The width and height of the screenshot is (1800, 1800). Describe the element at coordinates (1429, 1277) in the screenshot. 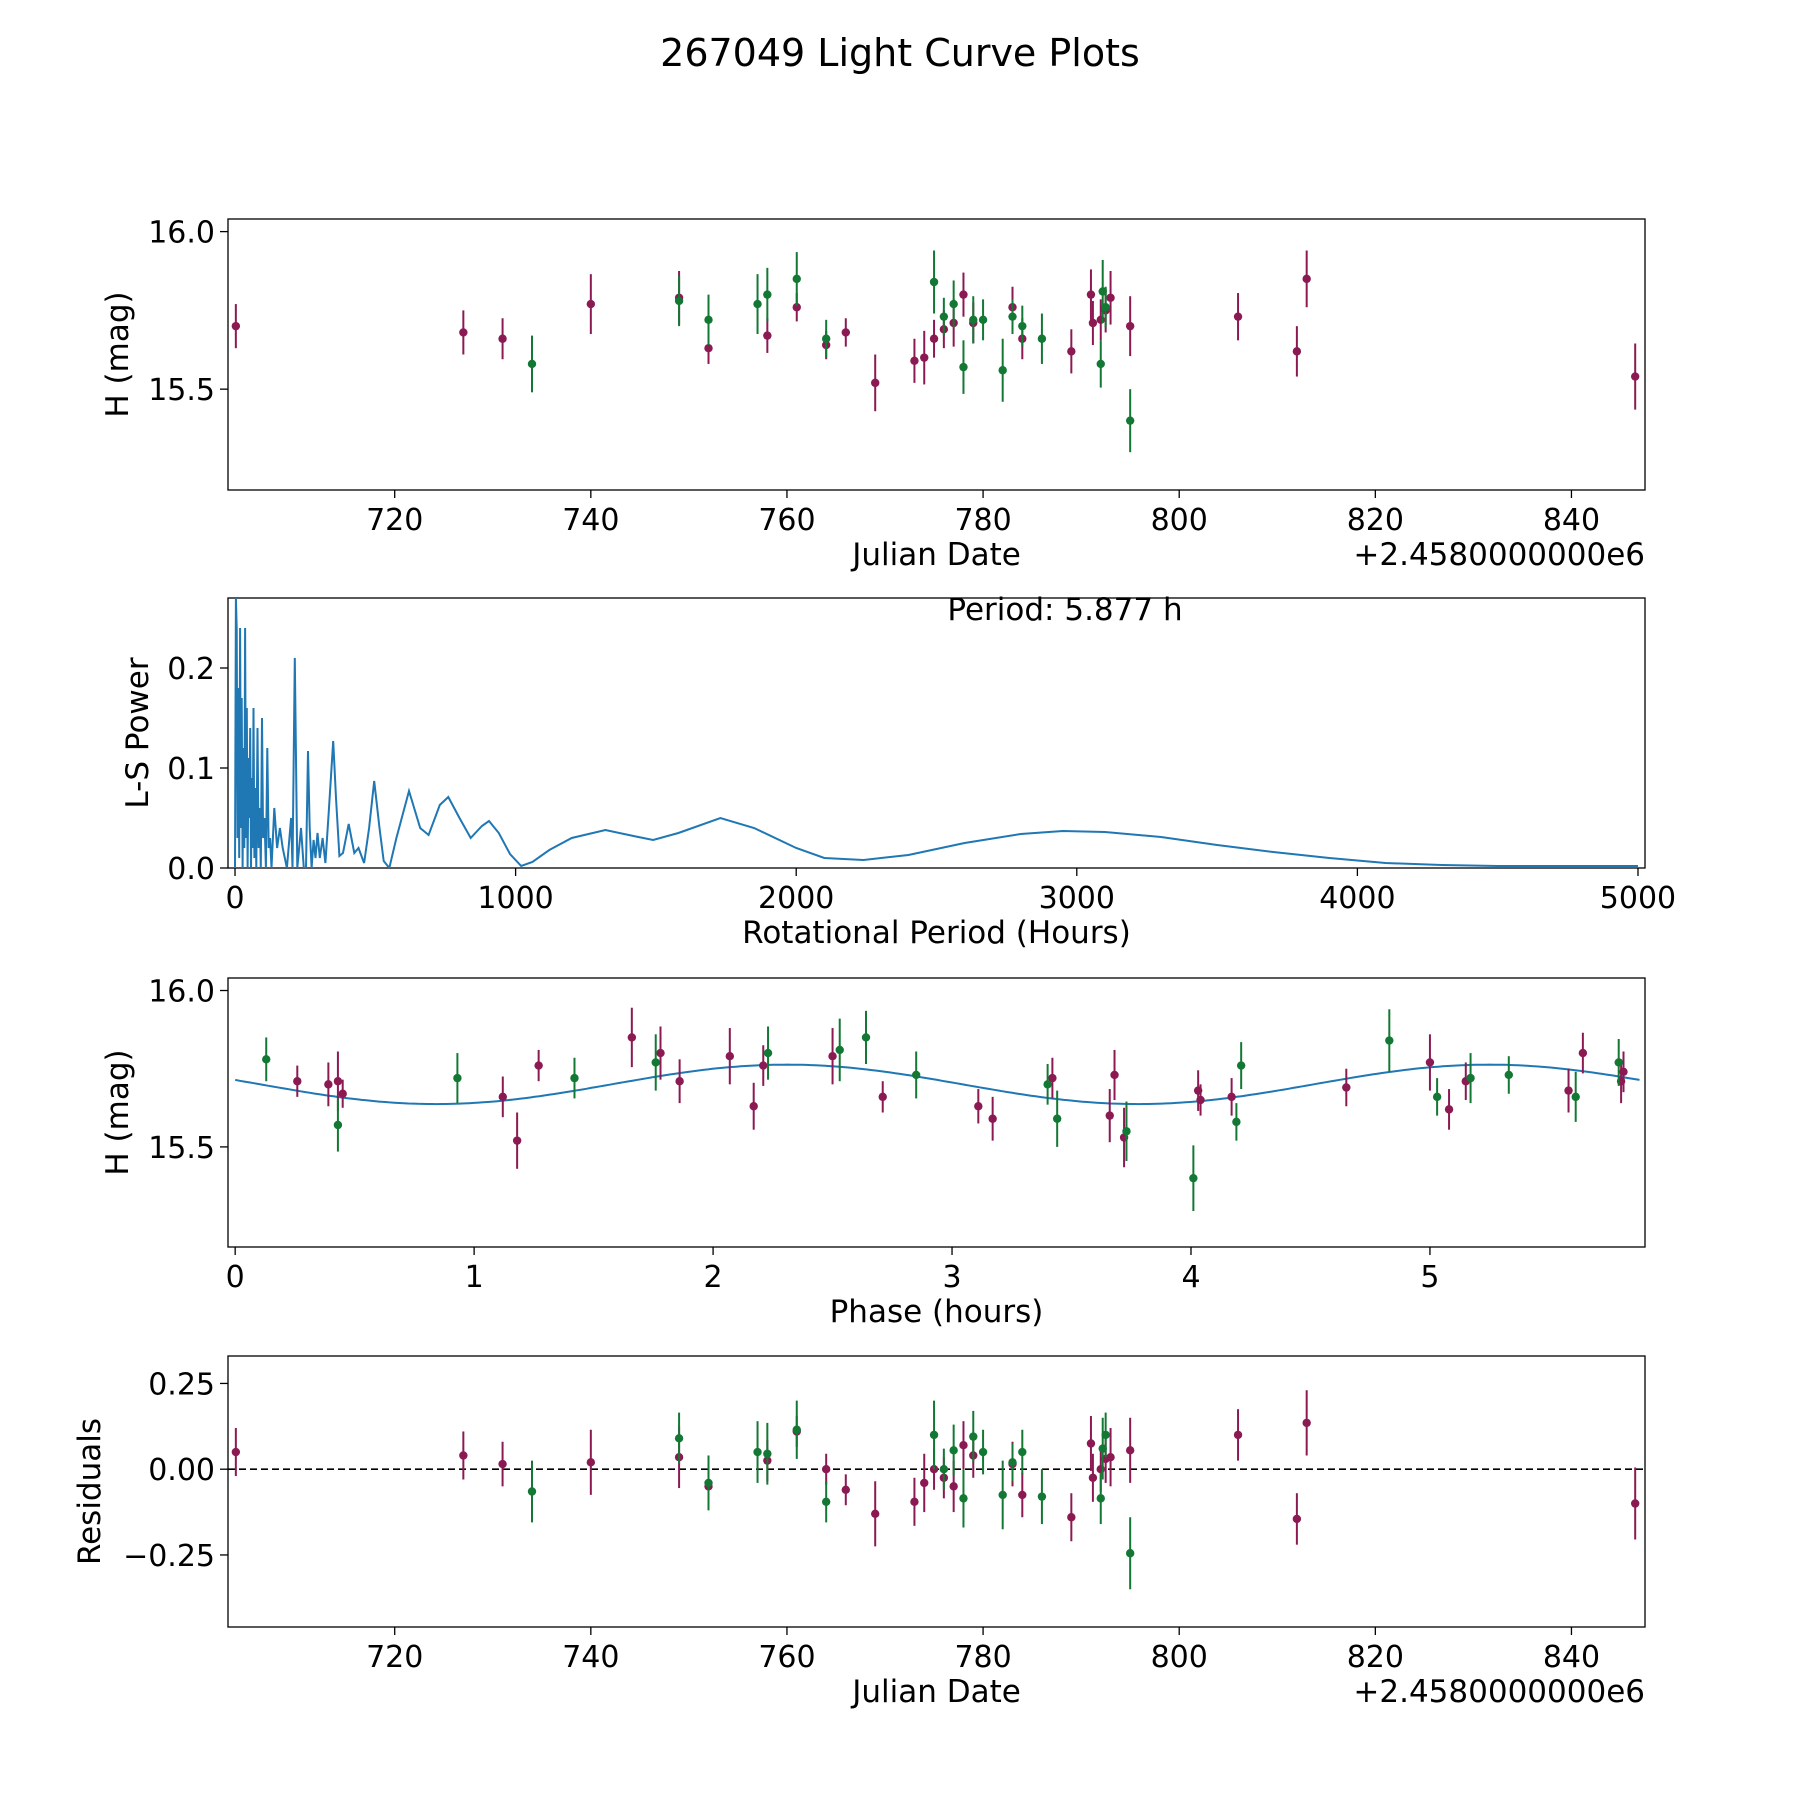

I see `x-tick-label: 5` at that location.